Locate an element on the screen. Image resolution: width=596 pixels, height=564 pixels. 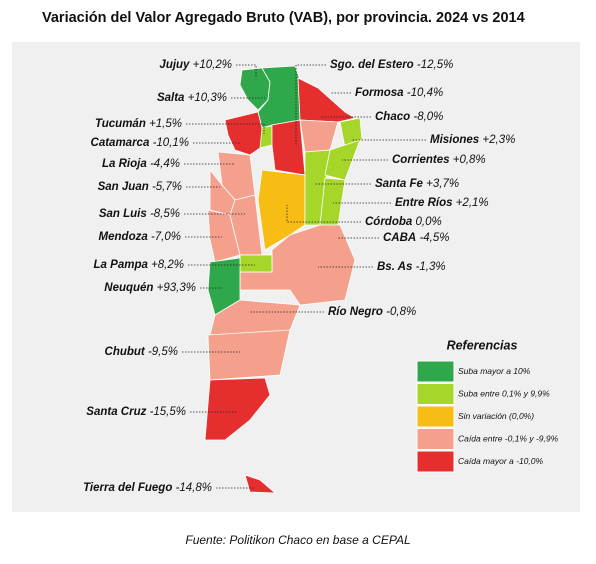
province-label: Jujuy +10,2% is located at coordinates (195, 65).